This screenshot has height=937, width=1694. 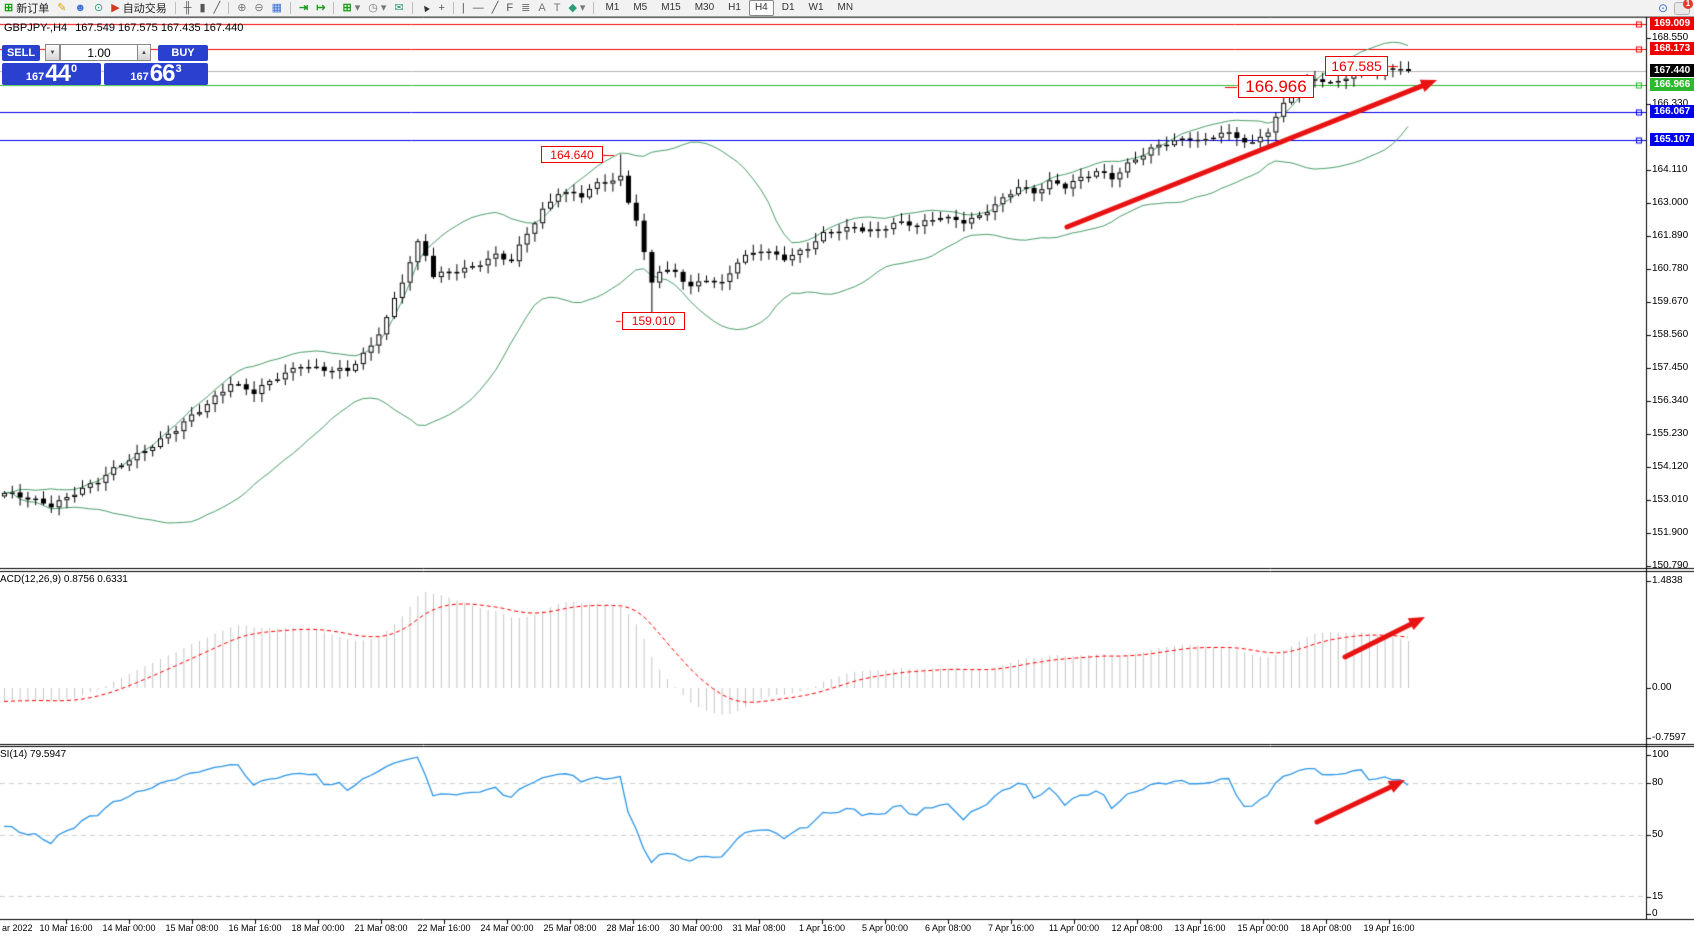 What do you see at coordinates (373, 7) in the screenshot?
I see `clock-icon: ◷` at bounding box center [373, 7].